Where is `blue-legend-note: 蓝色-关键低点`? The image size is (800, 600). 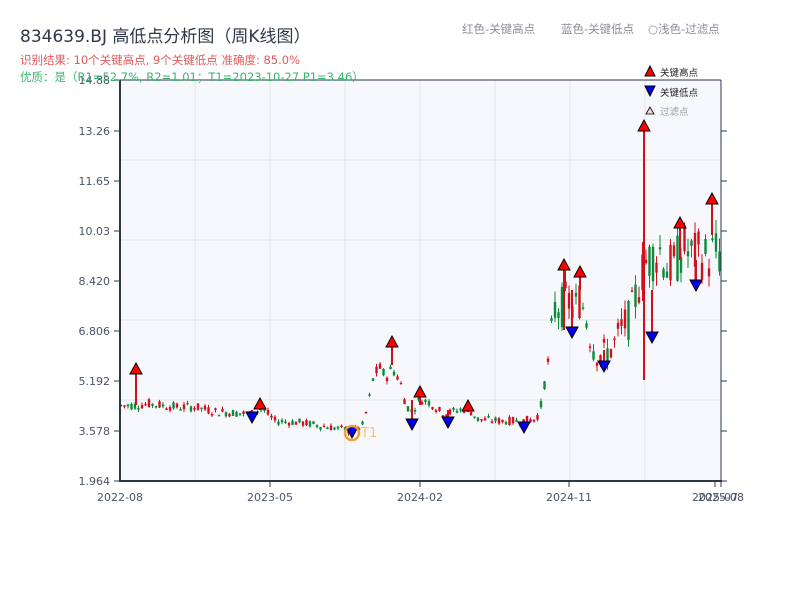
blue-legend-note: 蓝色-关键低点 is located at coordinates (598, 29).